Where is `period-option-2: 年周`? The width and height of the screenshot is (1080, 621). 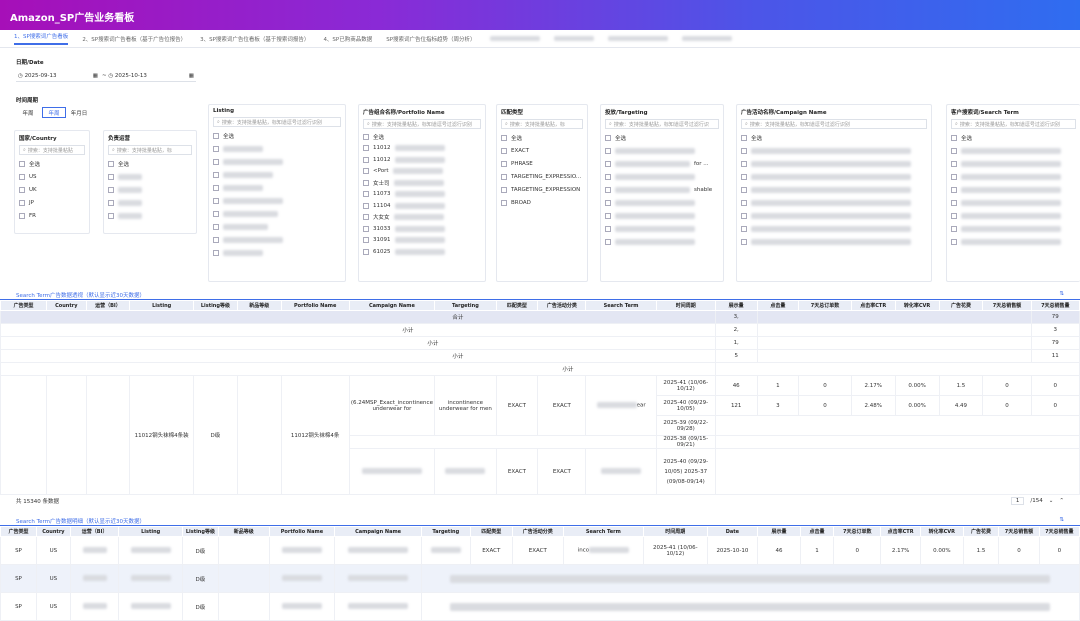
period-option-2: 年周 is located at coordinates (54, 112).